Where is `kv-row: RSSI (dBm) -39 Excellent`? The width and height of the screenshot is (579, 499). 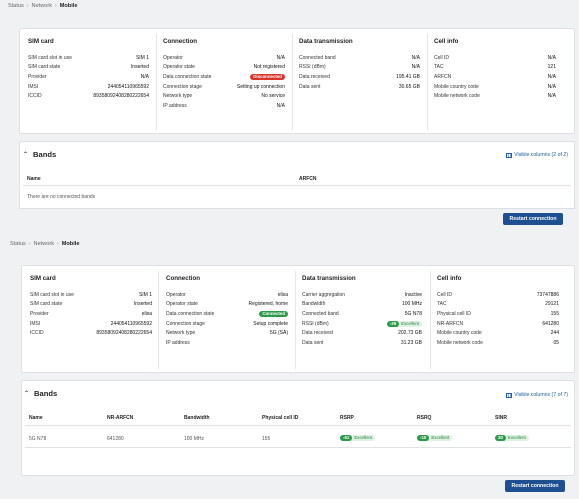 kv-row: RSSI (dBm) -39 Excellent is located at coordinates (362, 324).